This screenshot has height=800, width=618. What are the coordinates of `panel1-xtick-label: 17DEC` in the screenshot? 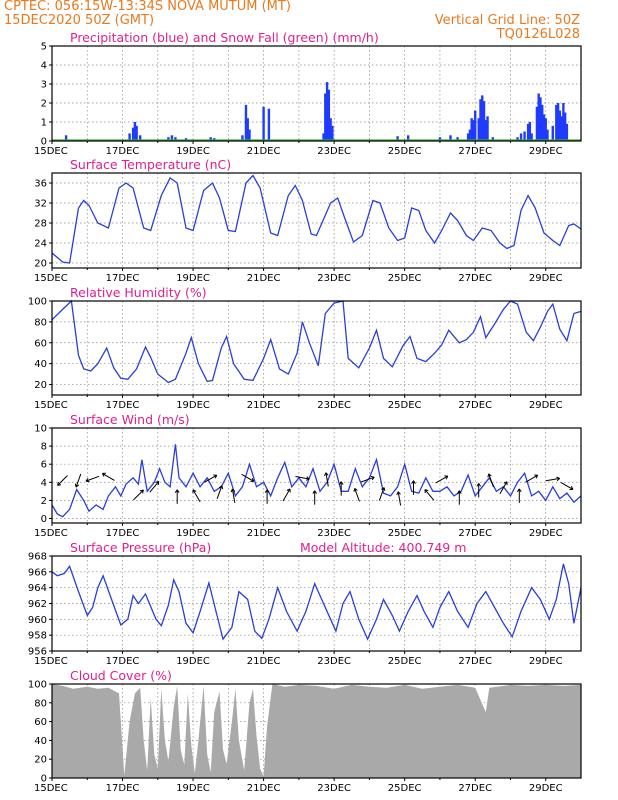 It's located at (123, 151).